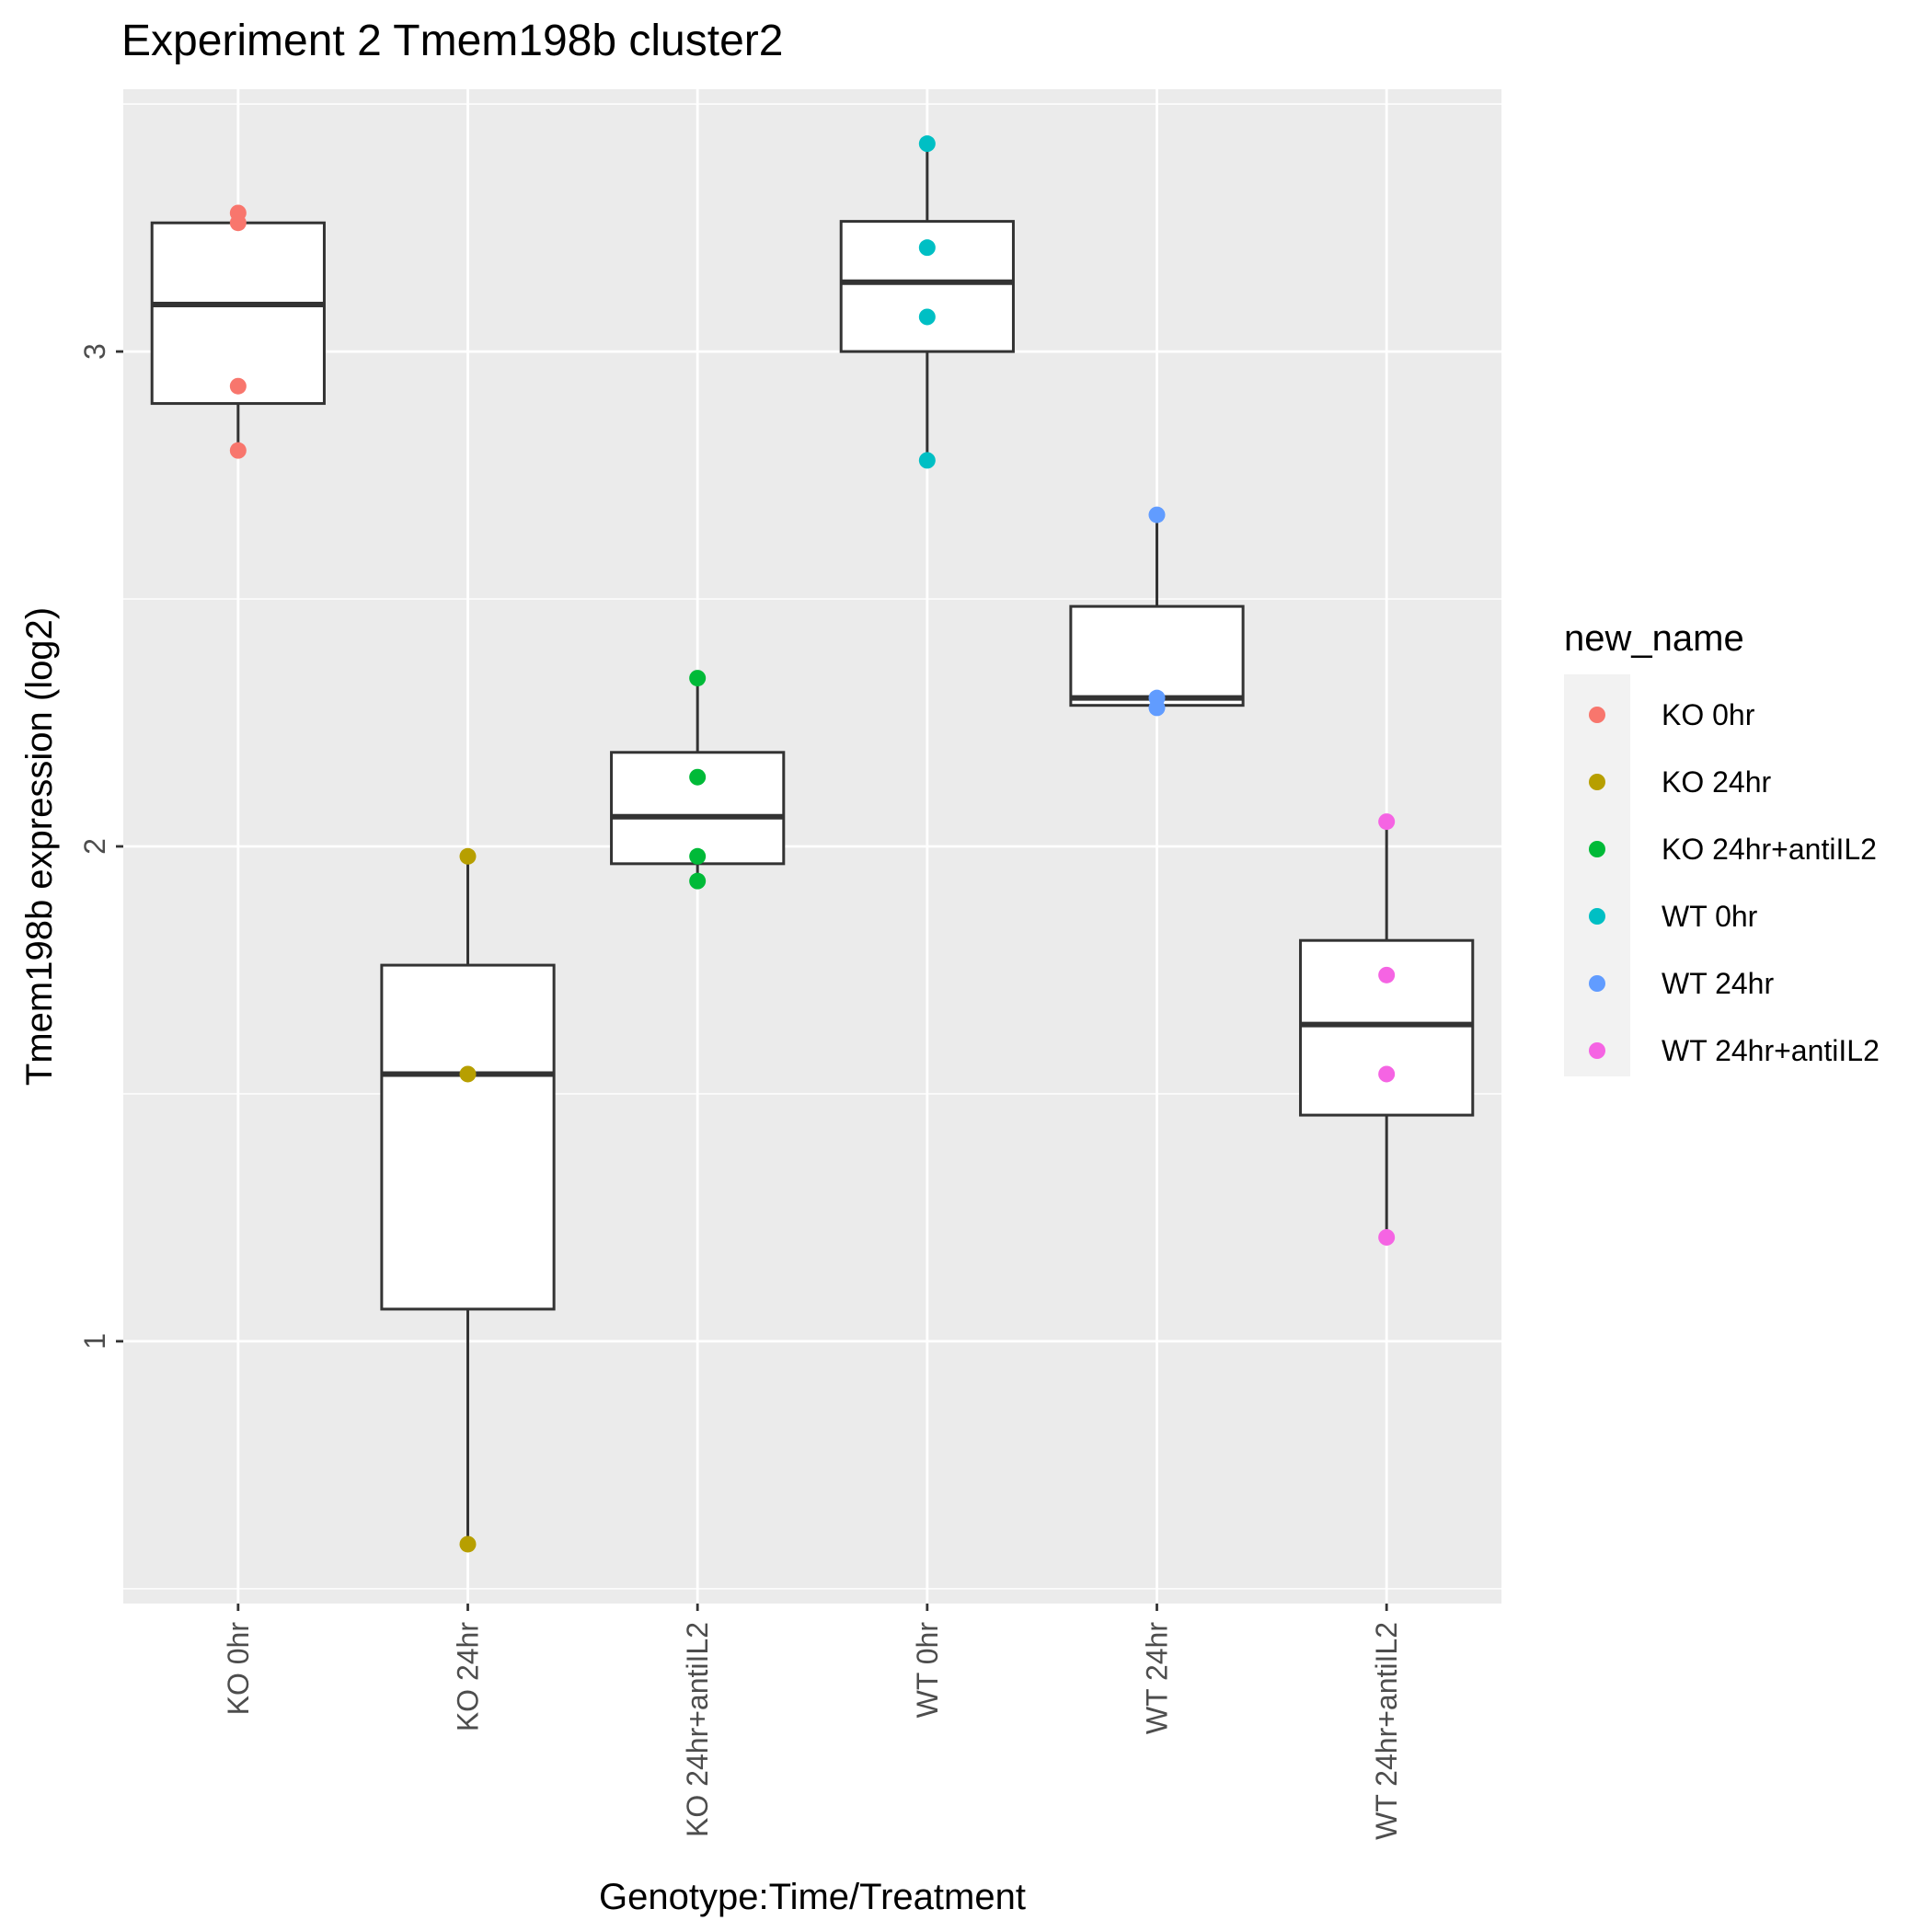  I want to click on x-tick-label: WT 0hr, so click(927, 1670).